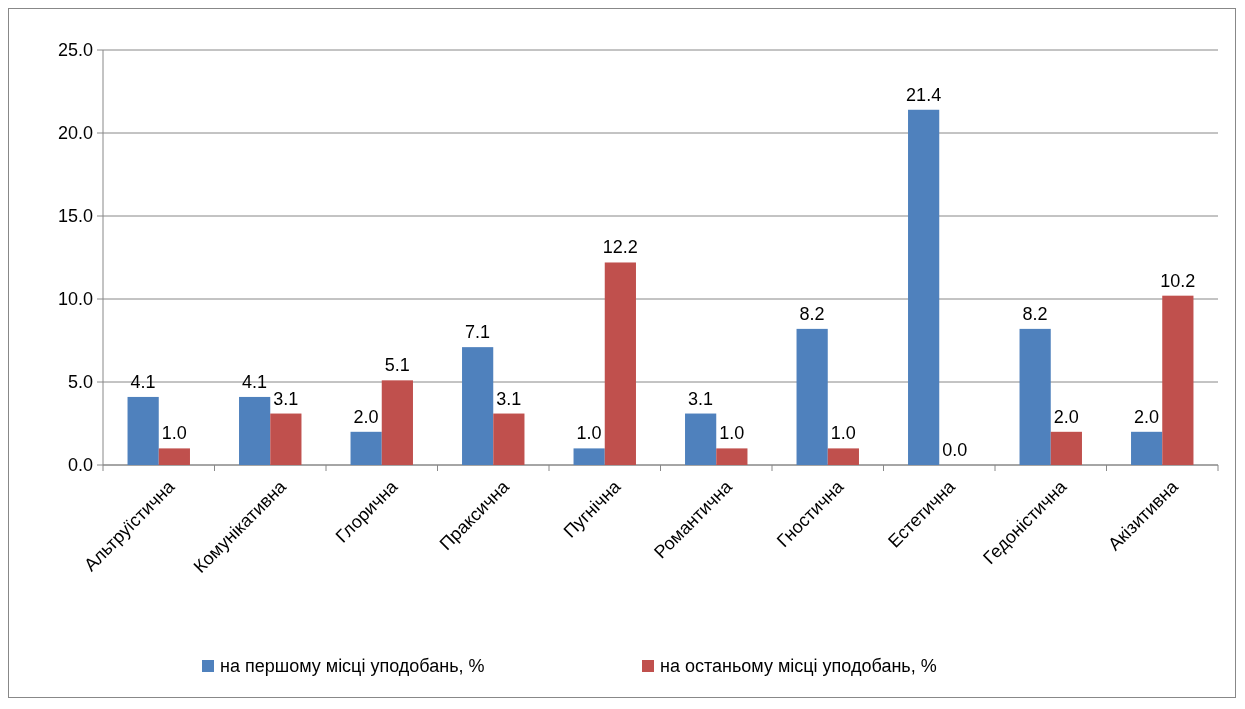  What do you see at coordinates (798, 666) in the screenshot?
I see `legend-label: на останьому місці уподобань, %` at bounding box center [798, 666].